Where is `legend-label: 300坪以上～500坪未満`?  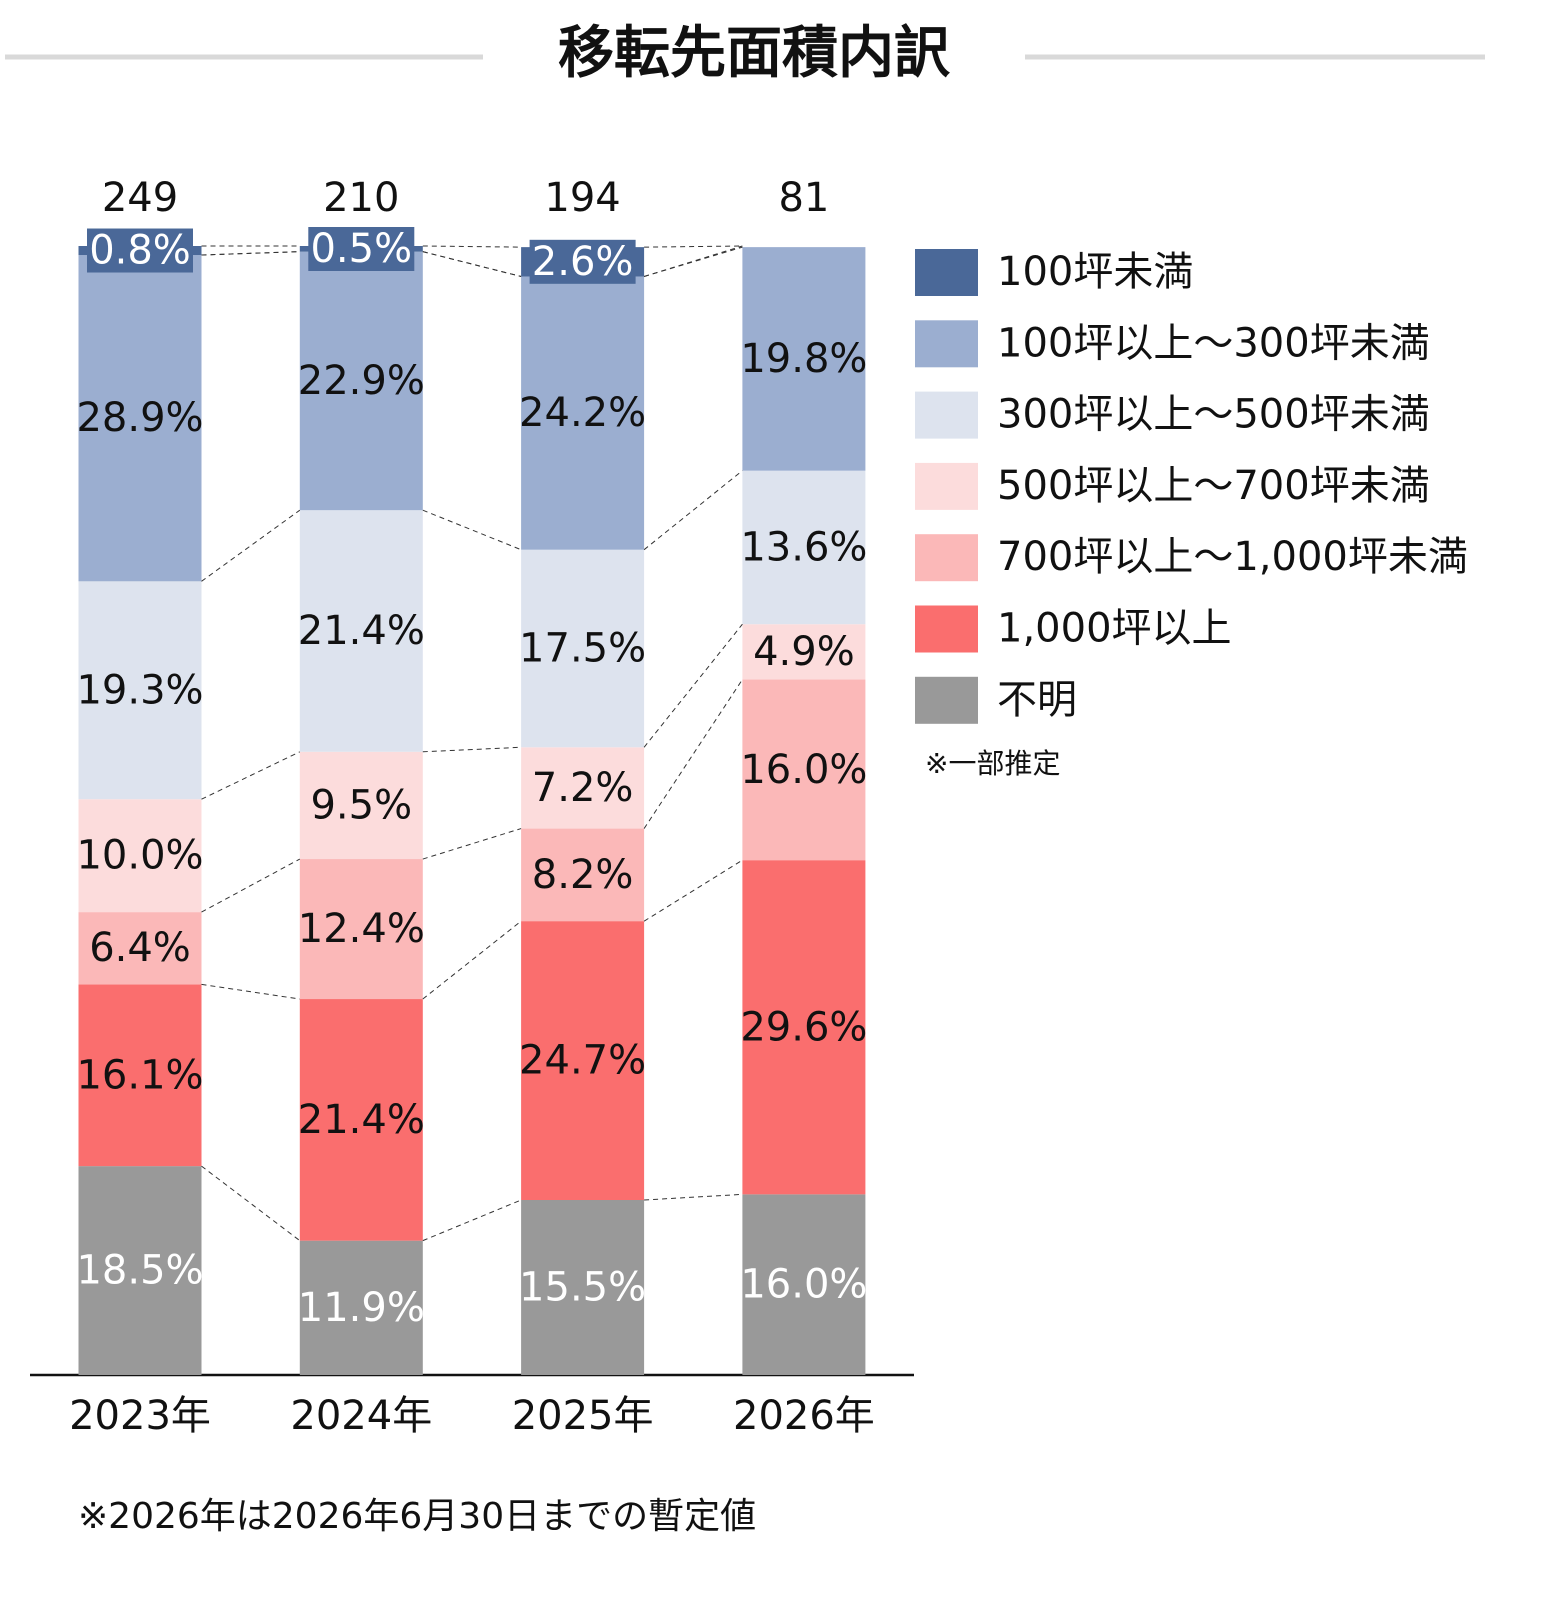
legend-label: 300坪以上～500坪未満 is located at coordinates (1213, 415).